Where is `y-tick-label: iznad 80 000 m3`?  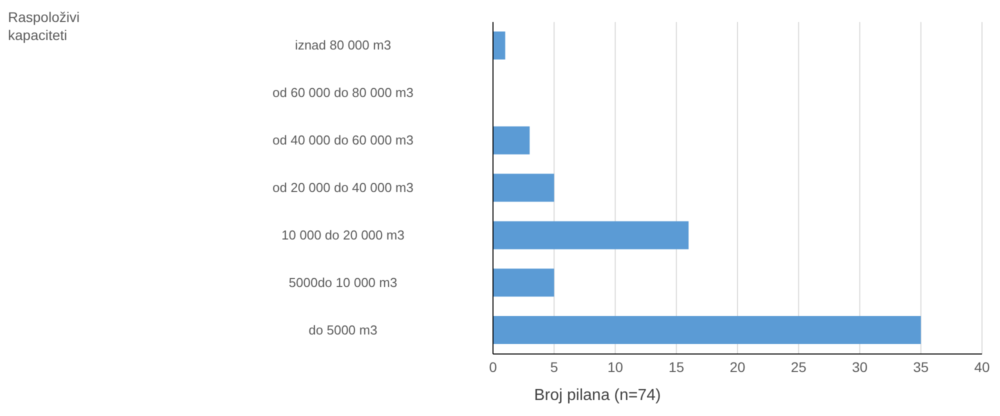
y-tick-label: iznad 80 000 m3 is located at coordinates (343, 45).